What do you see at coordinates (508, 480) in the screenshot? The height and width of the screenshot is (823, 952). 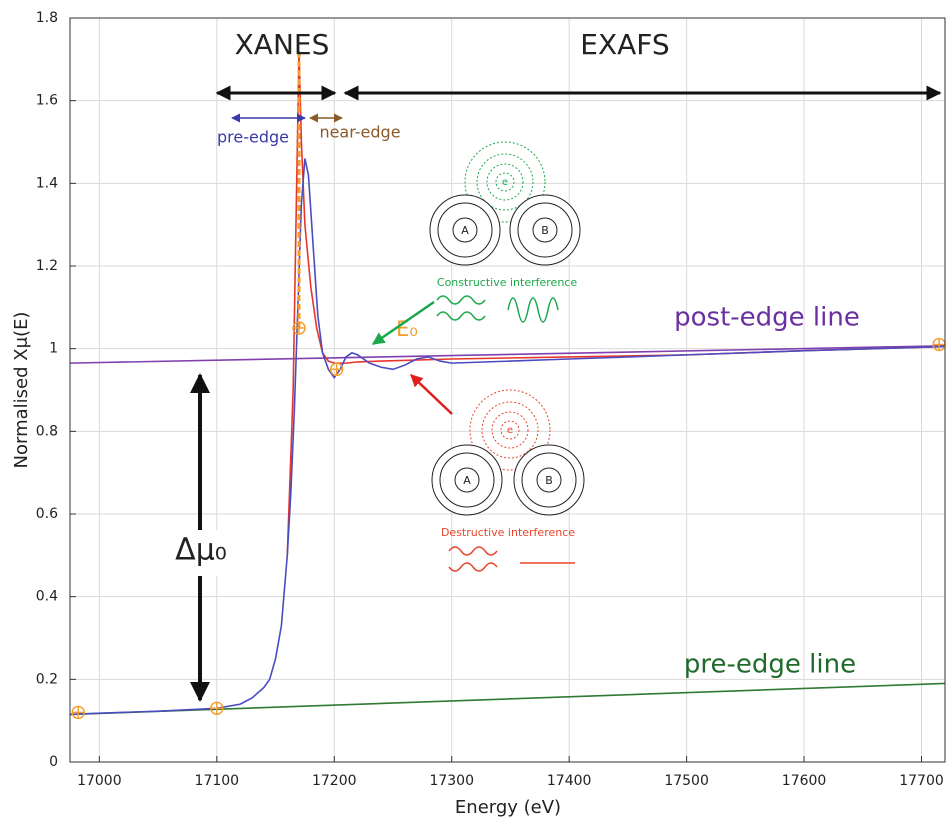 I see `destructive-atoms` at bounding box center [508, 480].